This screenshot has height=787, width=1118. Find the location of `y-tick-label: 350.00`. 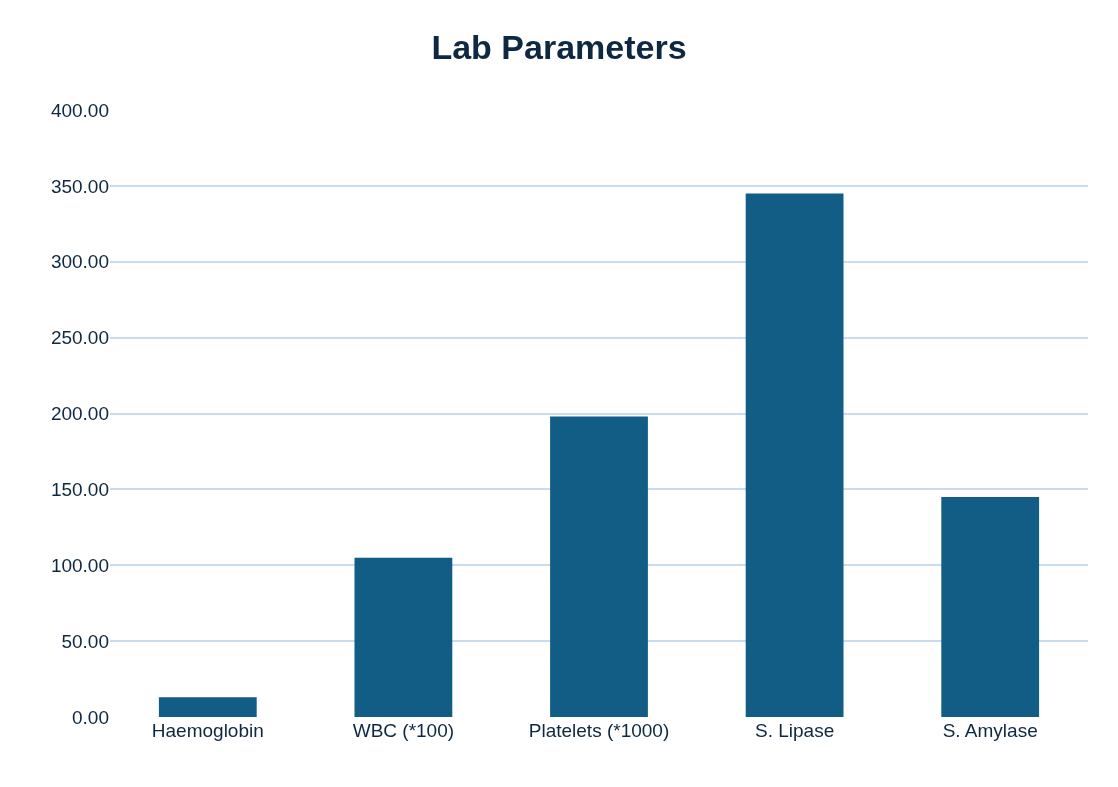

y-tick-label: 350.00 is located at coordinates (79, 186).